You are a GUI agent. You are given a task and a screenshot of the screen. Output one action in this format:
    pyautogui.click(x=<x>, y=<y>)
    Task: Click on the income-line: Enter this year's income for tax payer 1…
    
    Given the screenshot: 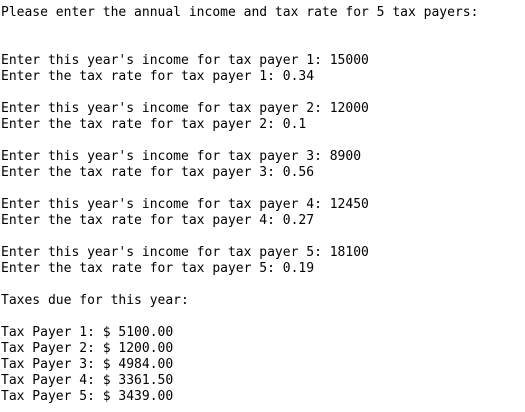 What is the action you would take?
    pyautogui.click(x=185, y=60)
    